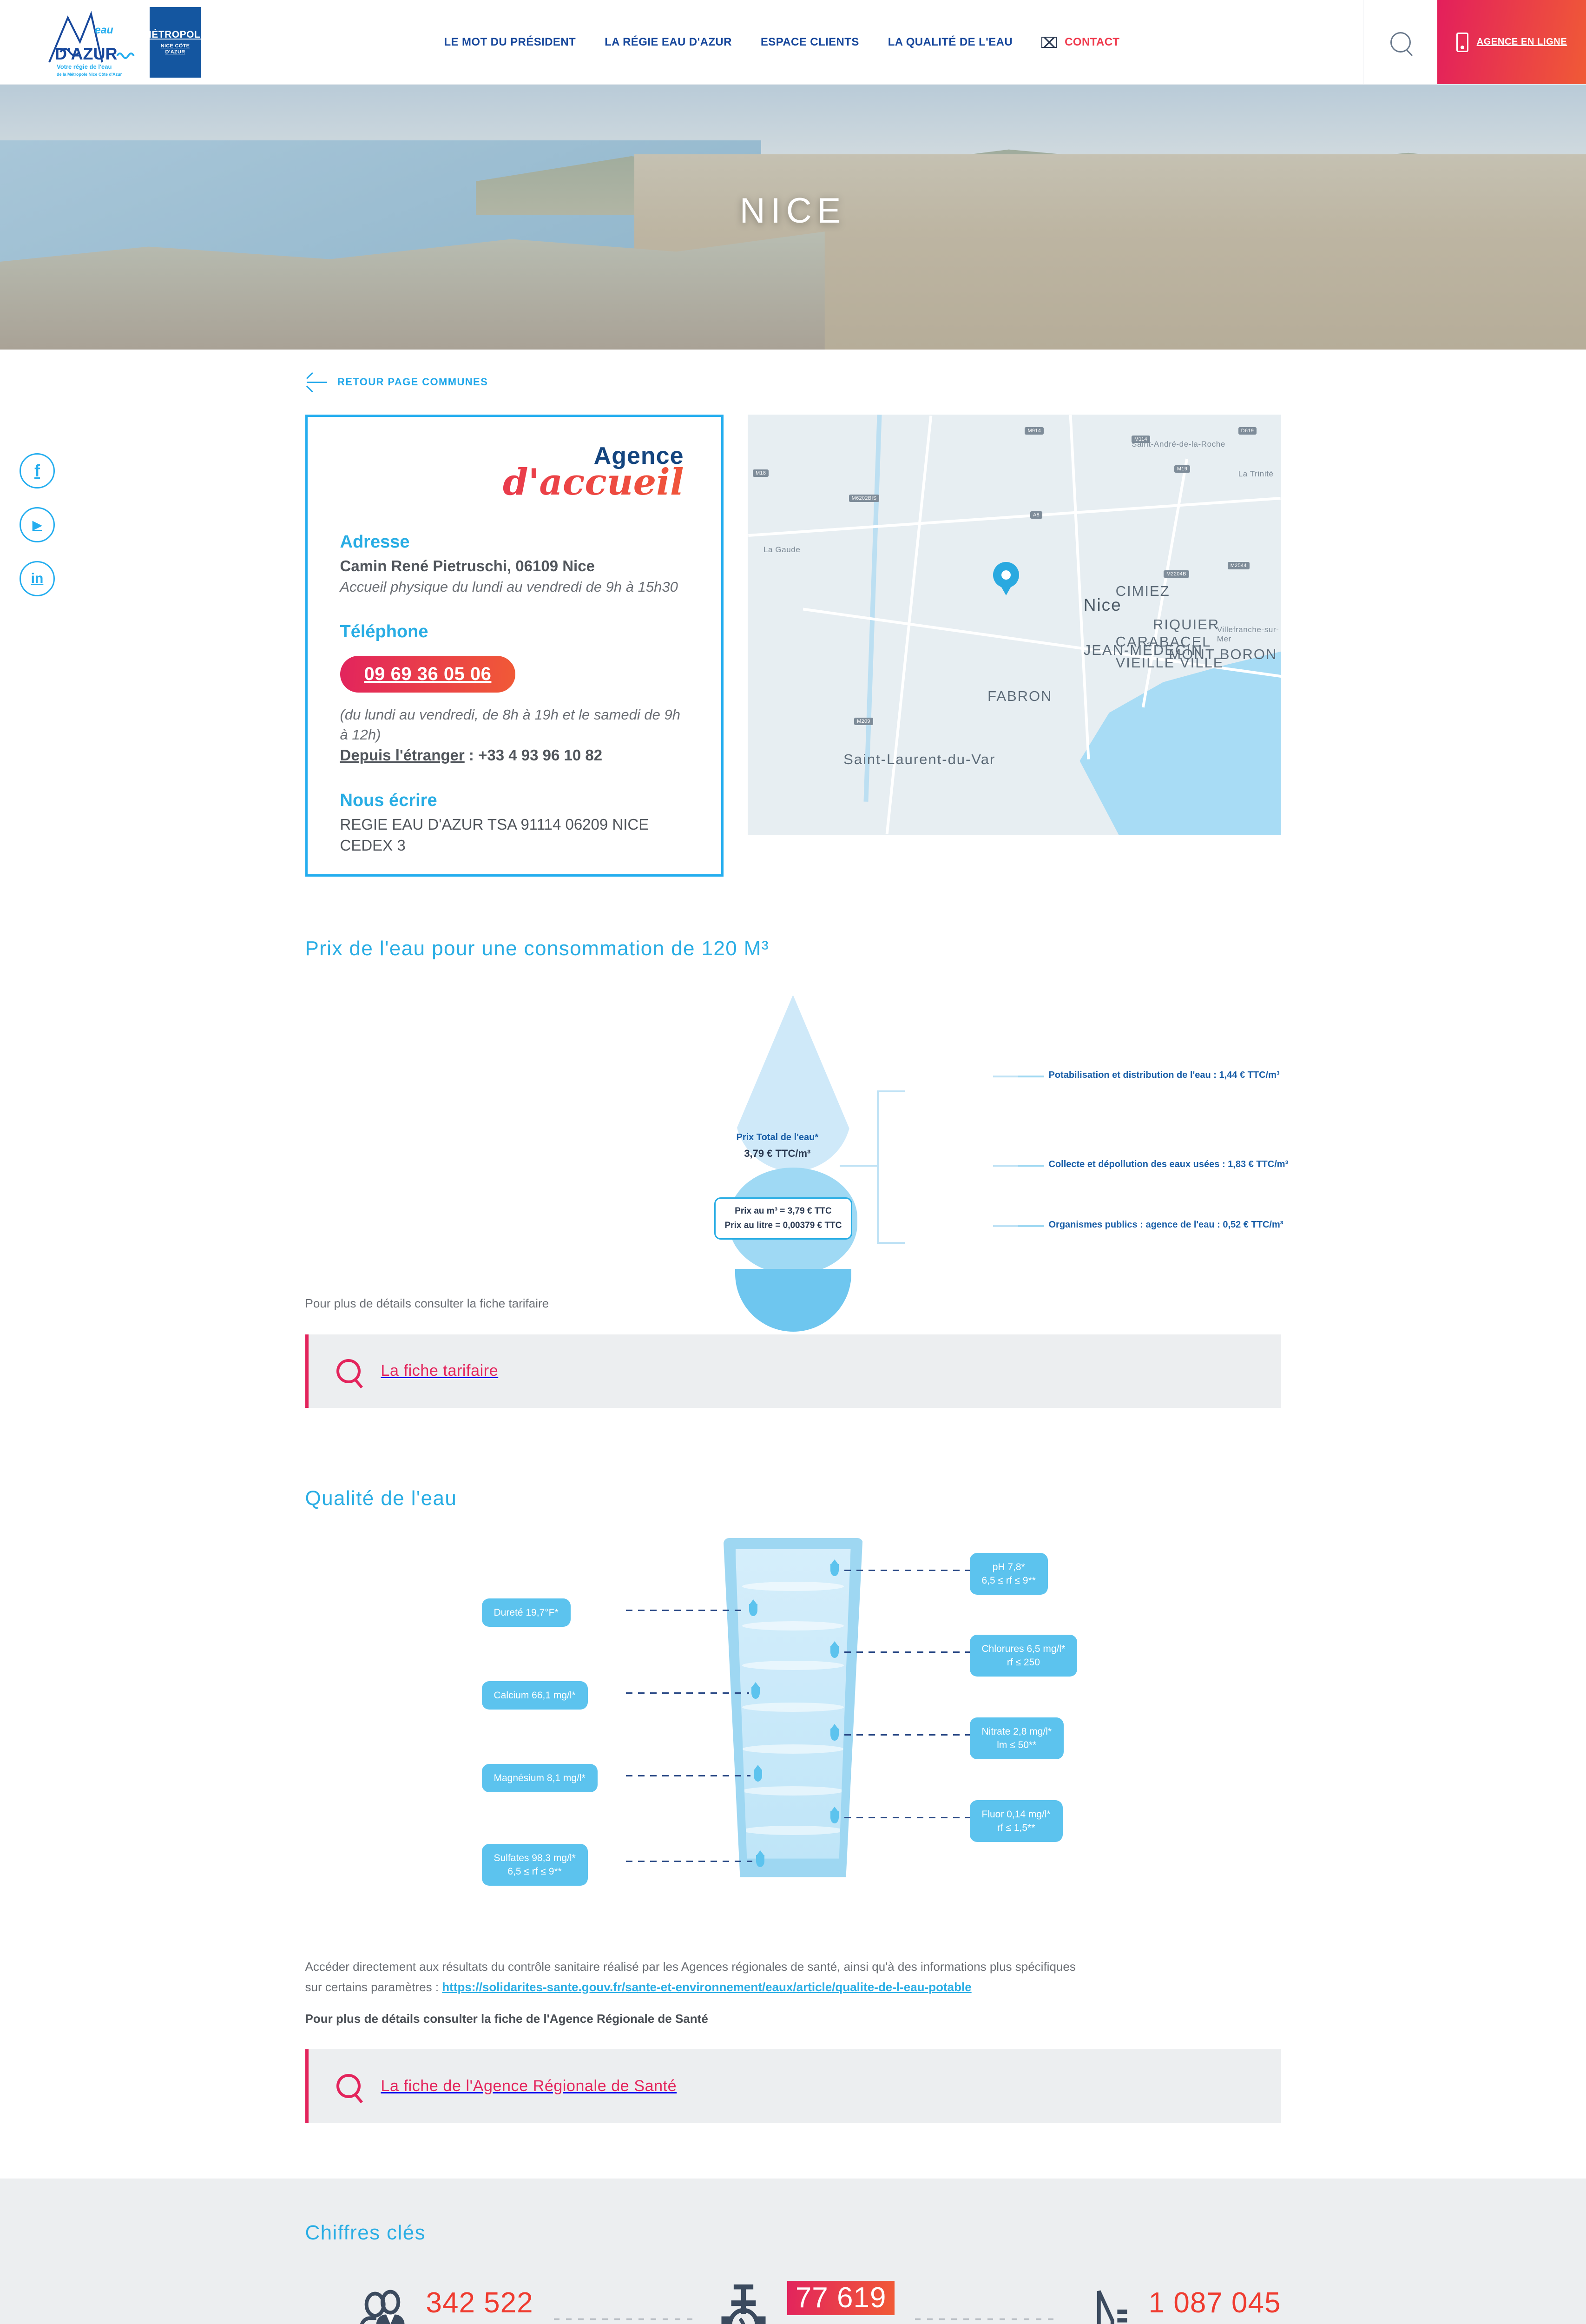 This screenshot has height=2324, width=1586. Describe the element at coordinates (382, 2307) in the screenshot. I see `people-icon` at that location.